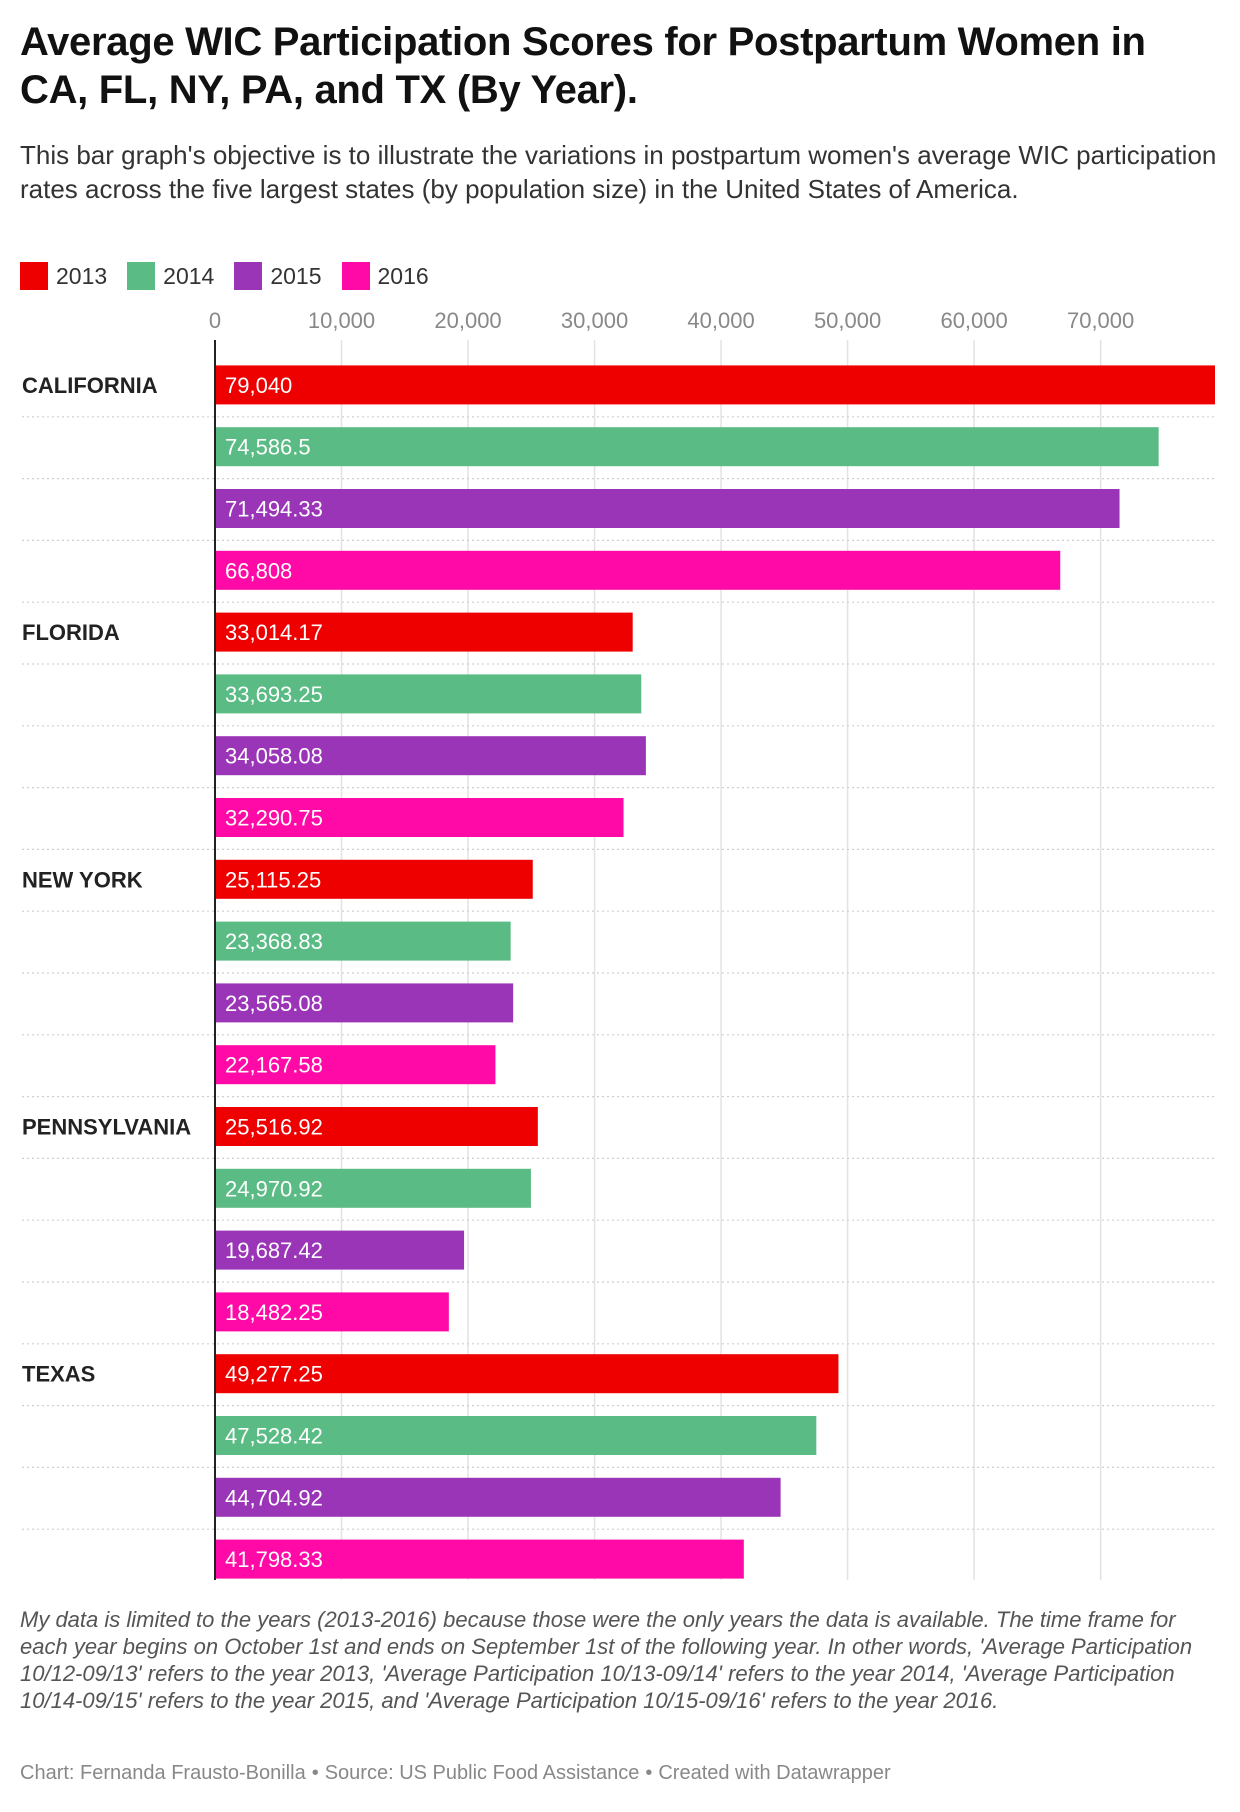  Describe the element at coordinates (58, 1374) in the screenshot. I see `category-label: TEXAS` at that location.